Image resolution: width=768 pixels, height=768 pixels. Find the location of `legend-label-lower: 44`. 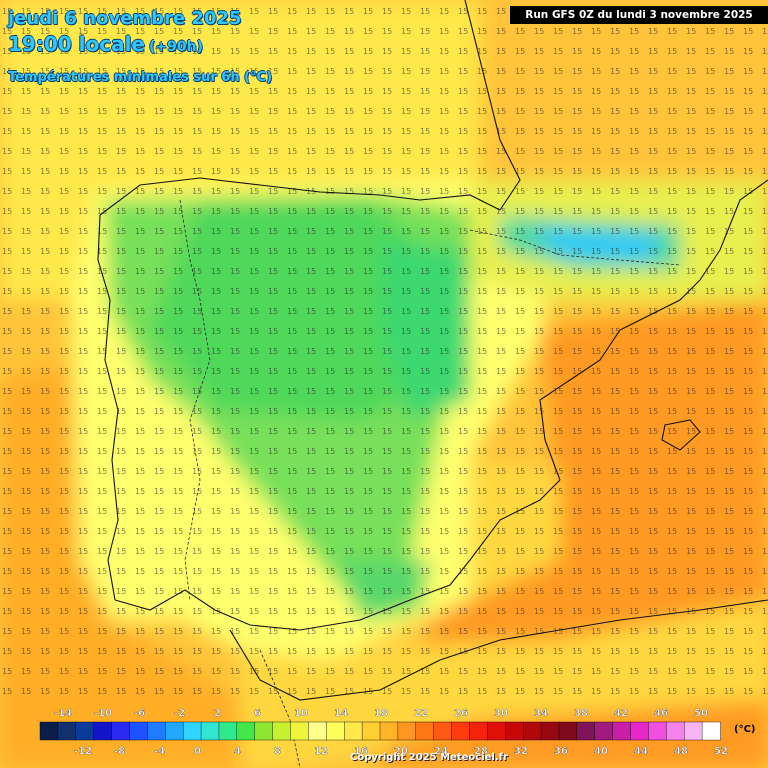

legend-label-lower: 44 is located at coordinates (641, 751).